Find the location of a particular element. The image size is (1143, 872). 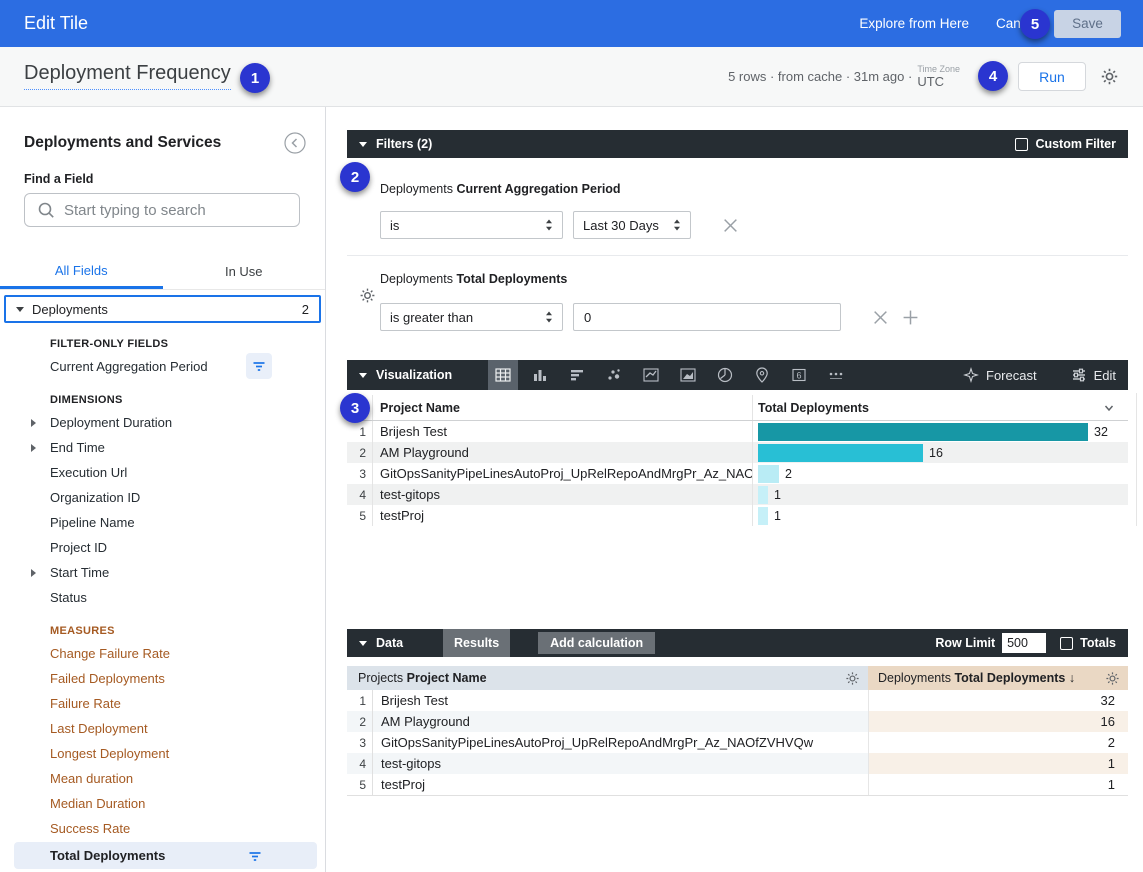

query-settings-gear-icon is located at coordinates (1109, 76).